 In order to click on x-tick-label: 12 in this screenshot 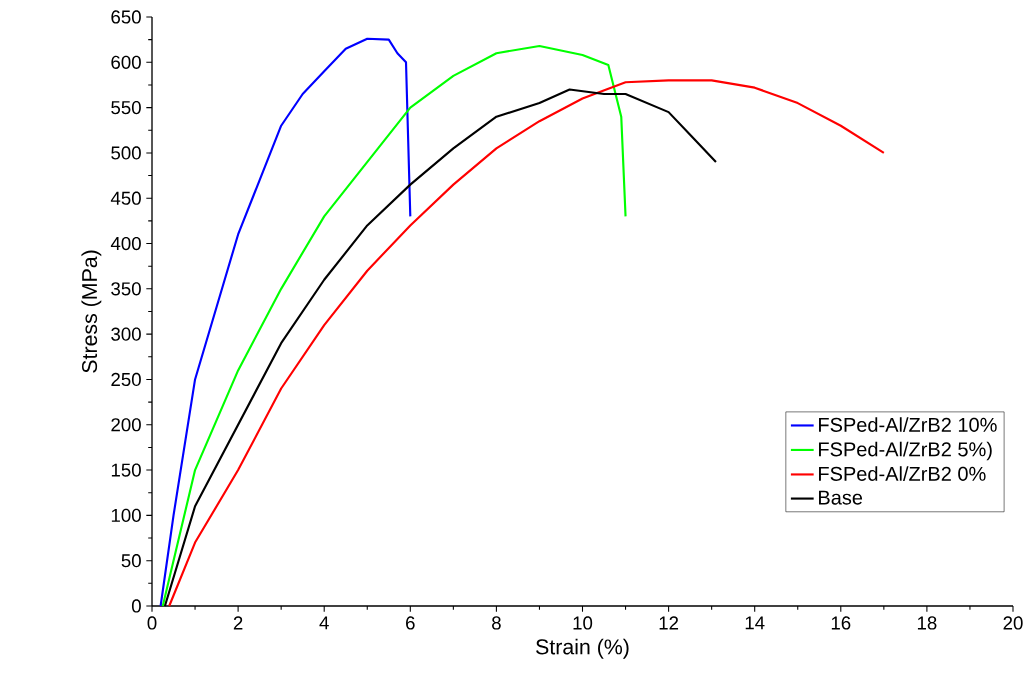, I will do `click(669, 623)`.